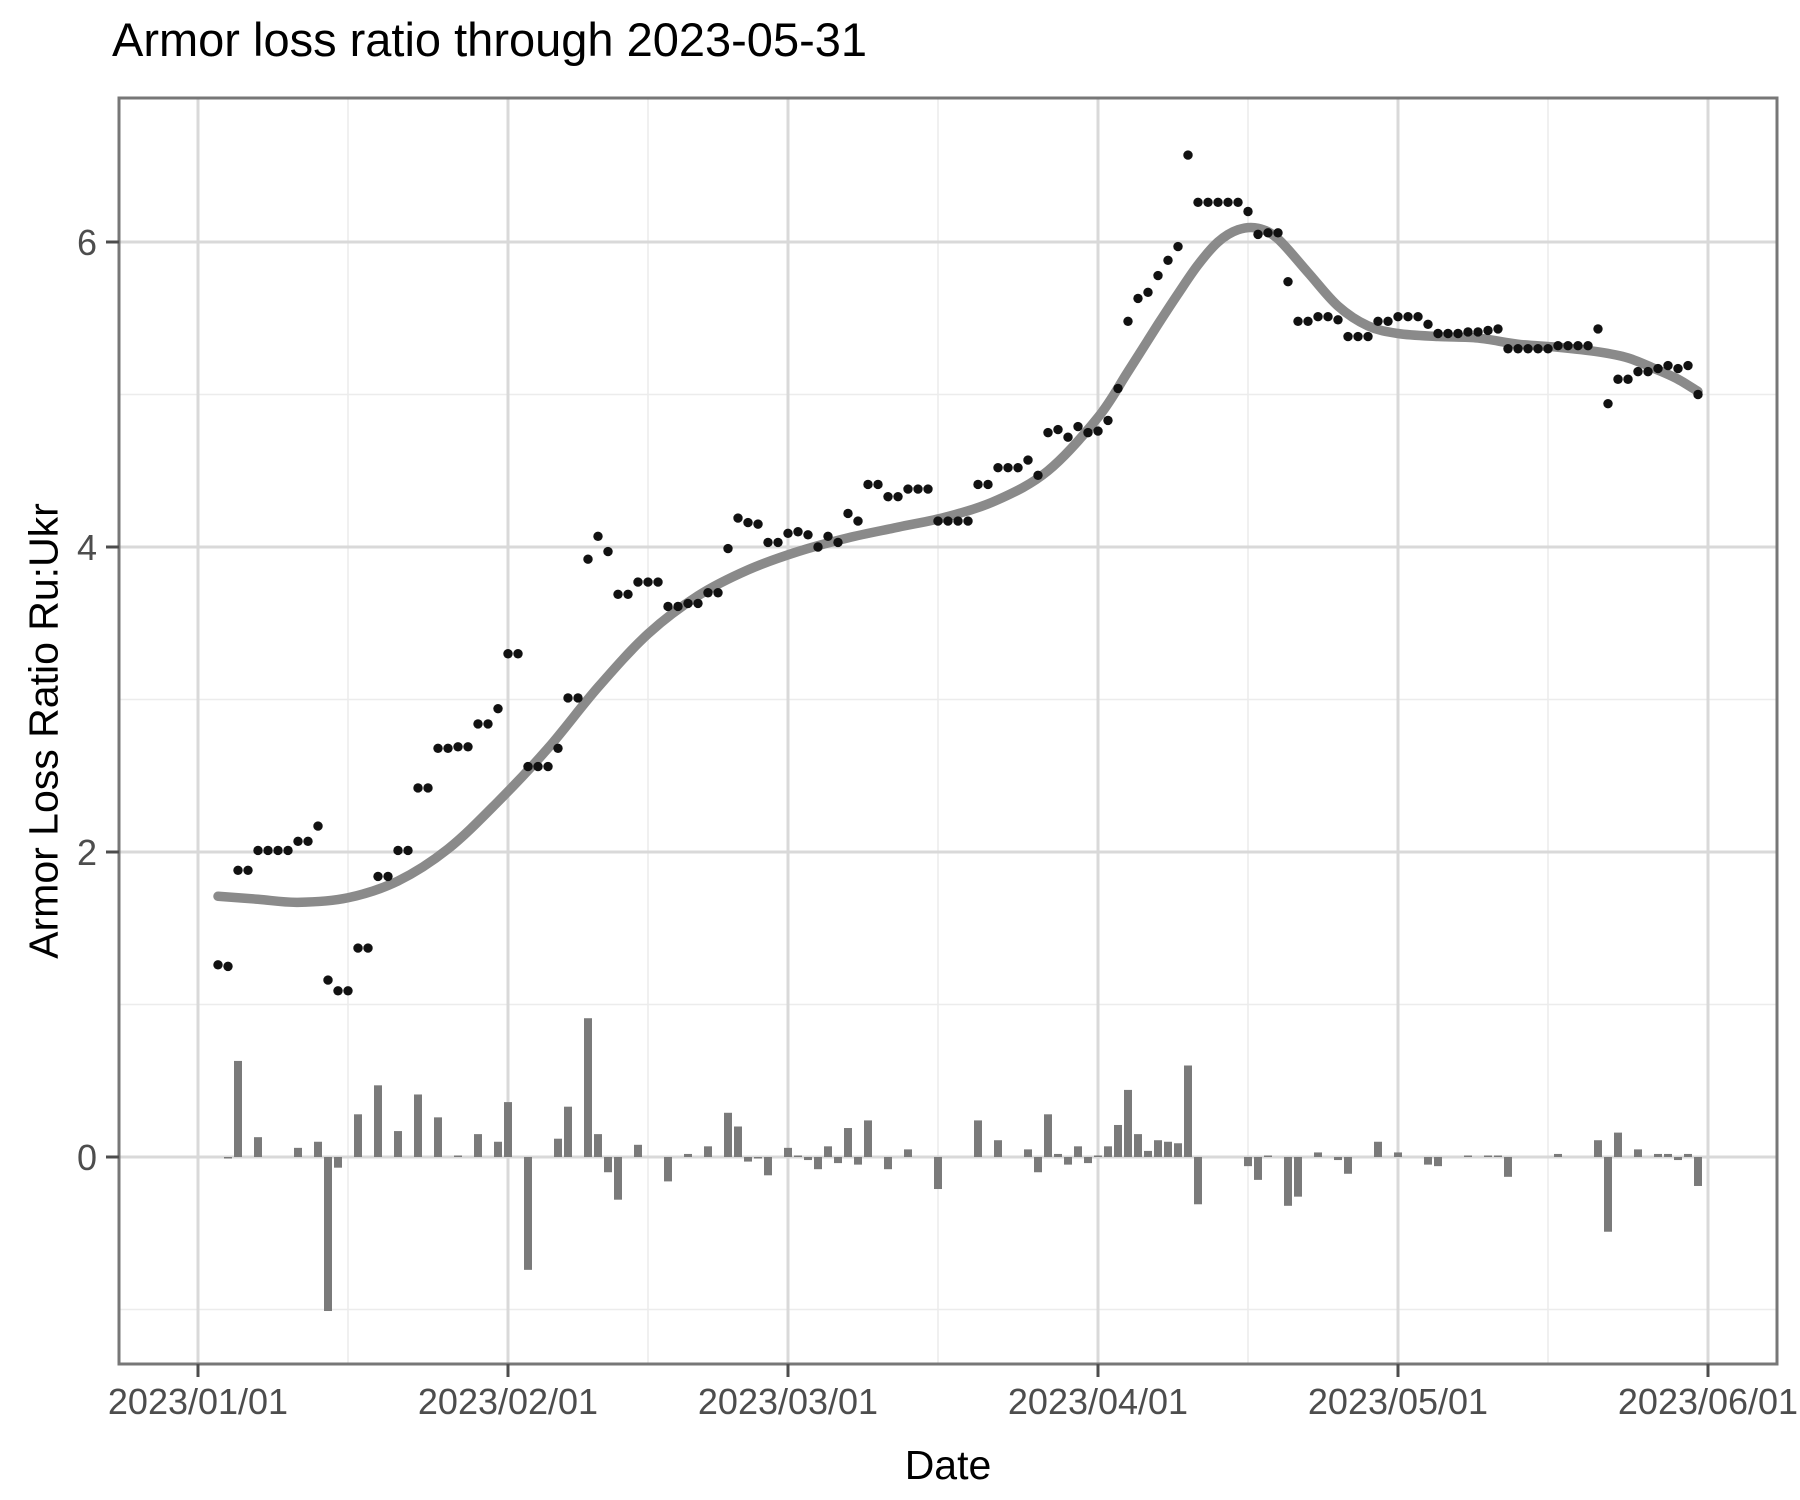 This screenshot has width=1800, height=1500. What do you see at coordinates (87, 242) in the screenshot?
I see `y-tick-label: 6` at bounding box center [87, 242].